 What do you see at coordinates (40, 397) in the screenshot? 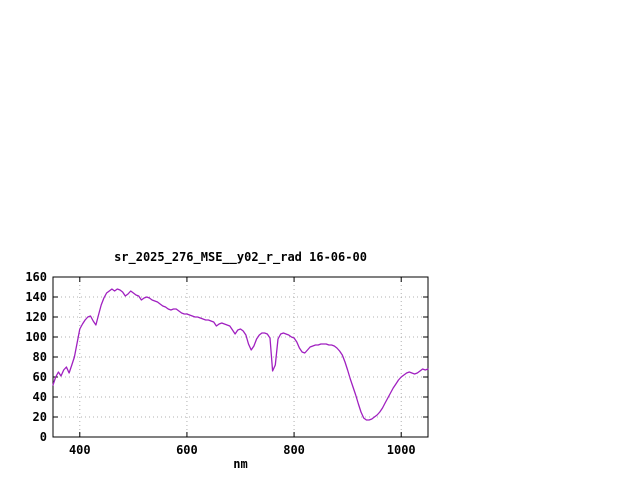
I see `y-tick-label: 40` at bounding box center [40, 397].